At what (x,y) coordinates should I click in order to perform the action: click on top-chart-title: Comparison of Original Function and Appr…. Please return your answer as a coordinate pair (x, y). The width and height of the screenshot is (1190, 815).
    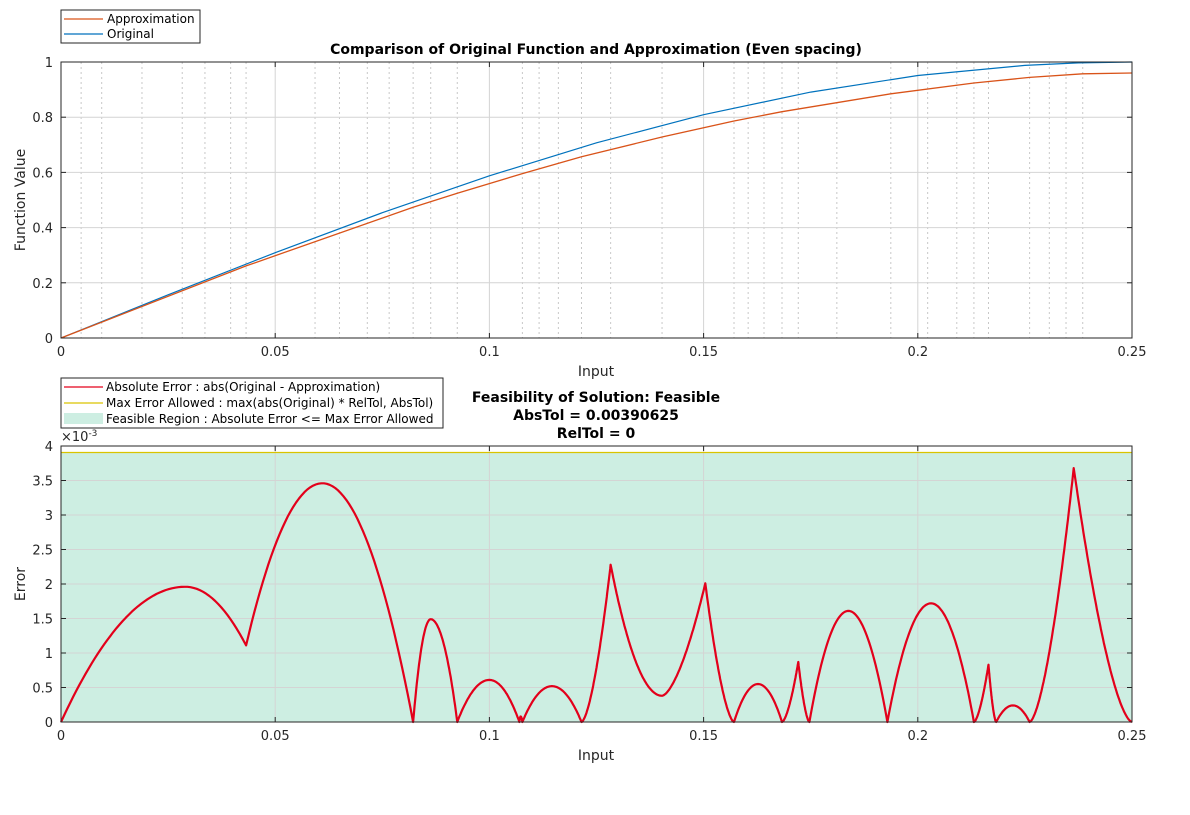
    Looking at the image, I should click on (596, 50).